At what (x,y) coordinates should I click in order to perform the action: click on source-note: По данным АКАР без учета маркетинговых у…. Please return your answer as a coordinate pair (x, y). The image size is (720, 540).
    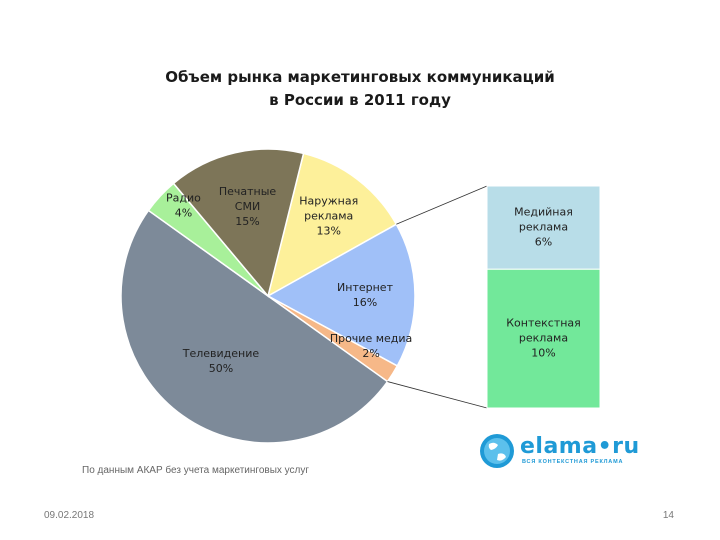
    Looking at the image, I should click on (196, 470).